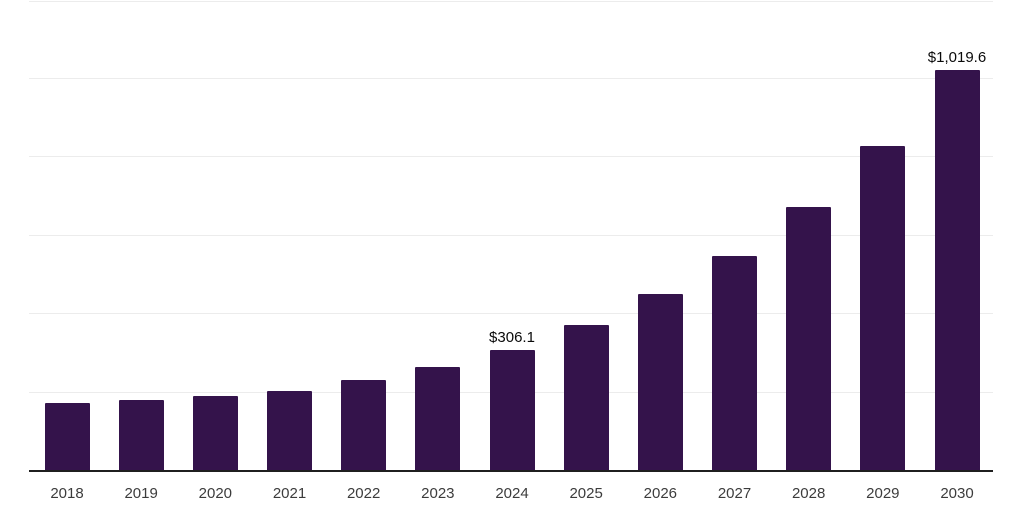  Describe the element at coordinates (512, 493) in the screenshot. I see `x-axis-label-2024: 2024` at that location.